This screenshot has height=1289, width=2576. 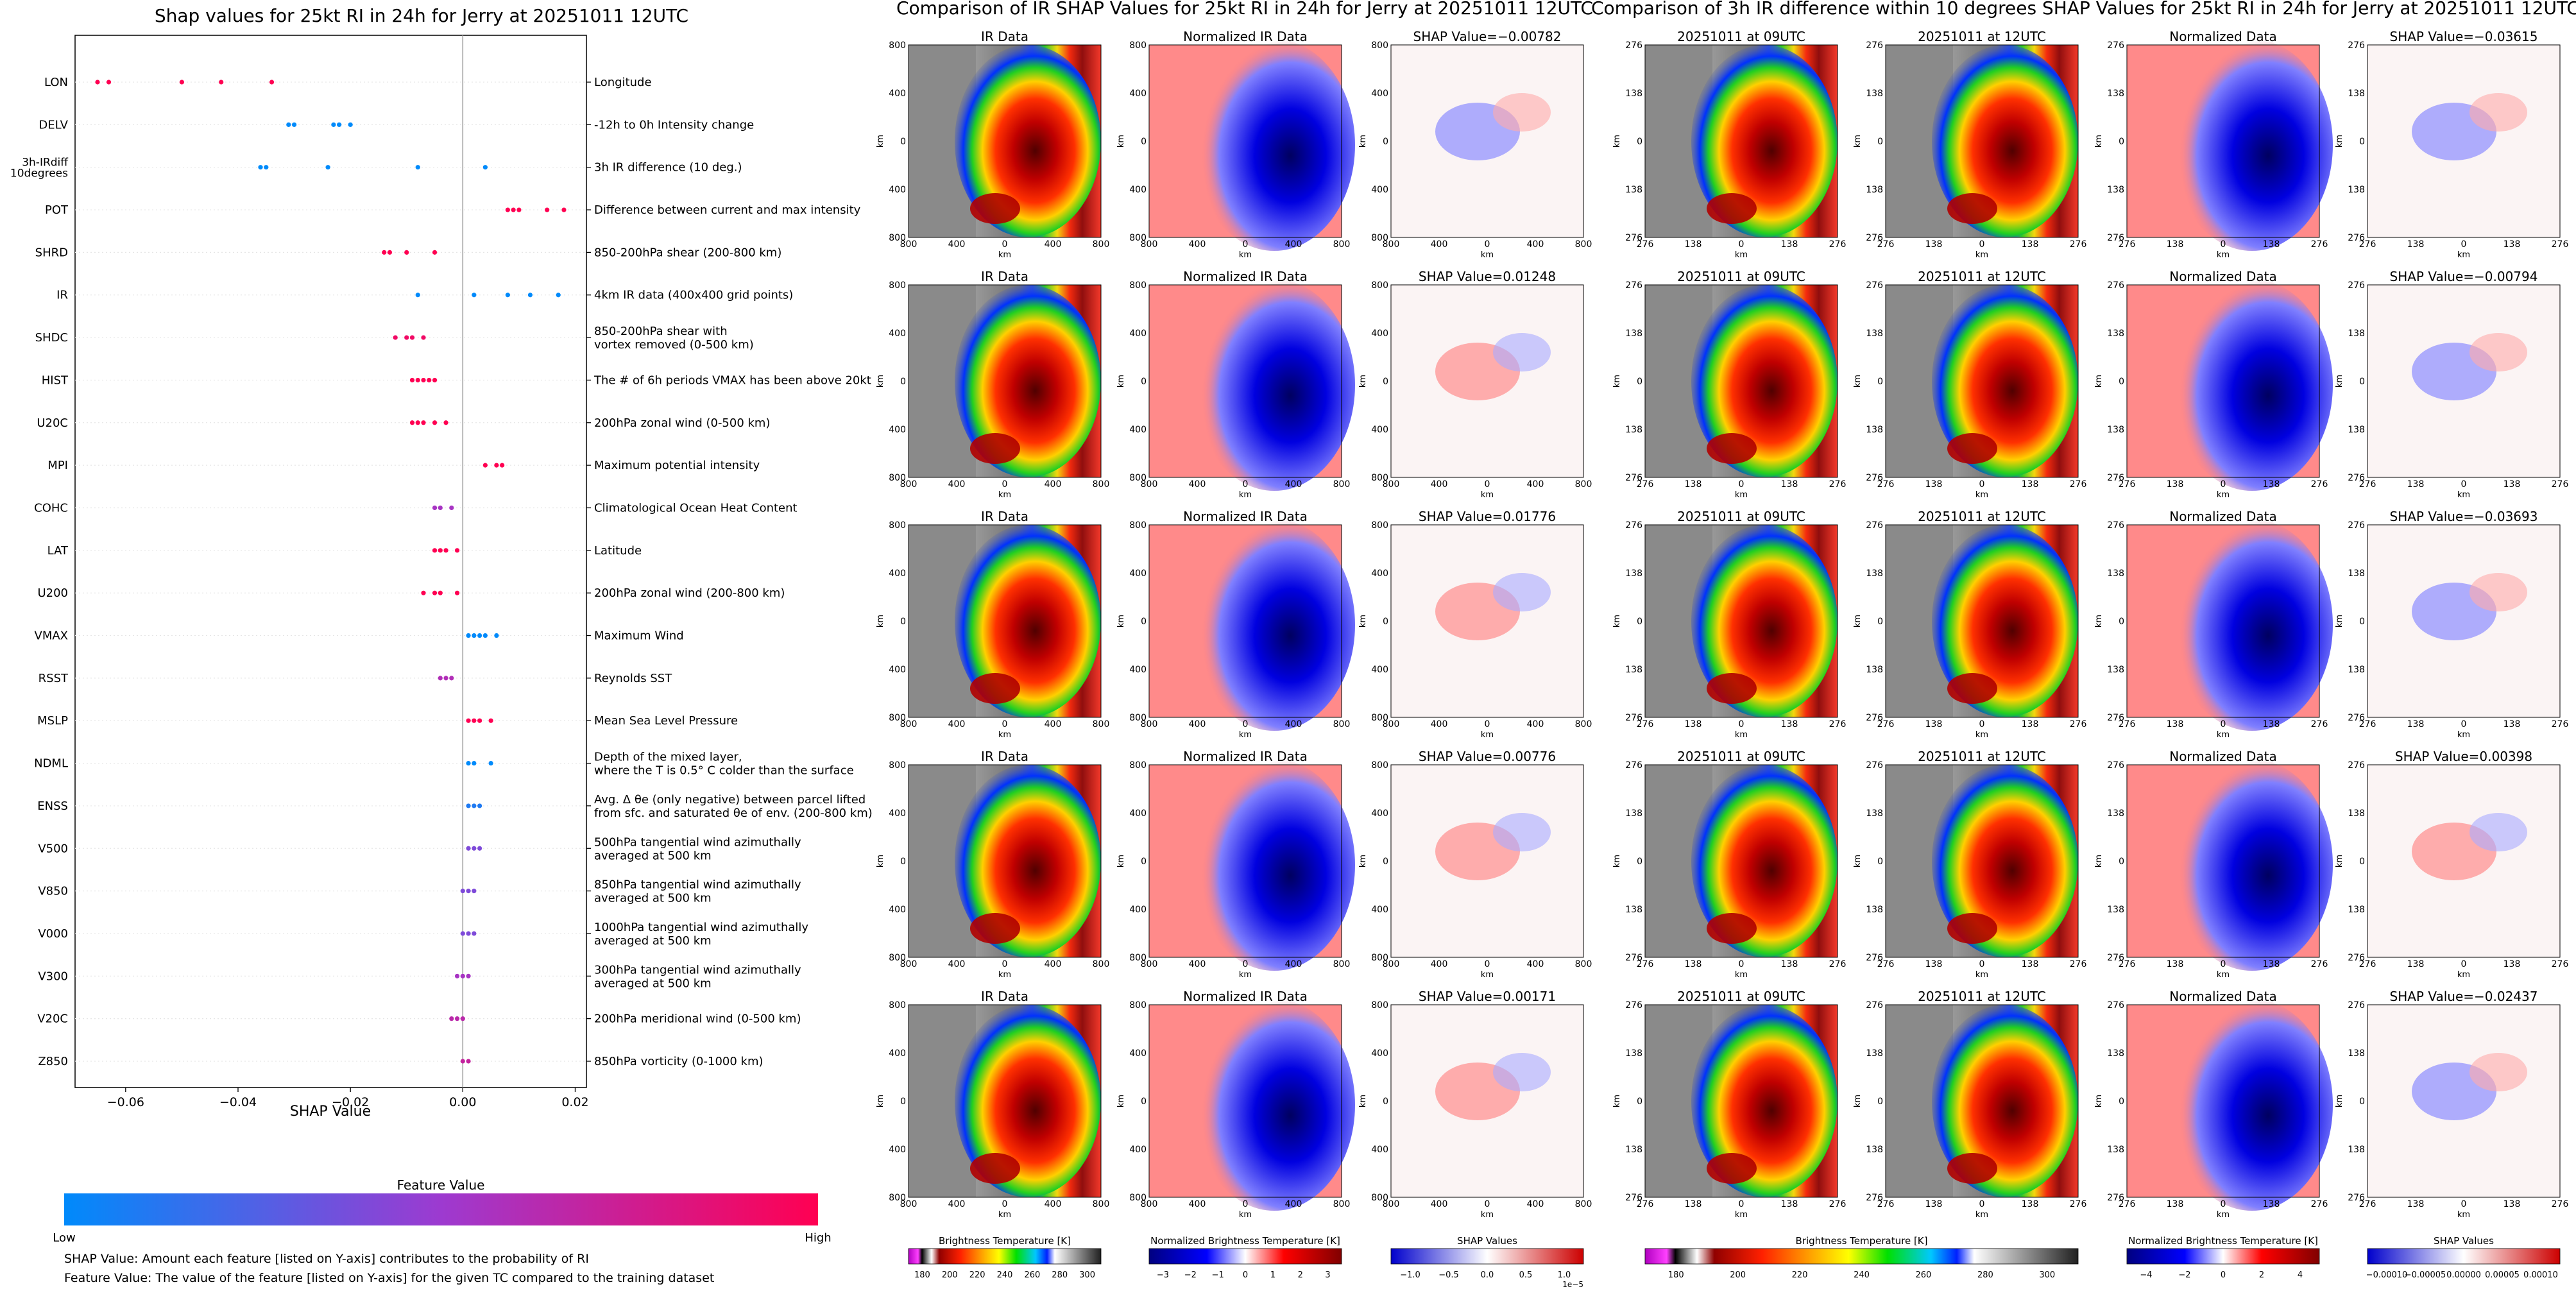 What do you see at coordinates (1982, 756) in the screenshot?
I see `panel-title: 20251011 at 12UTC` at bounding box center [1982, 756].